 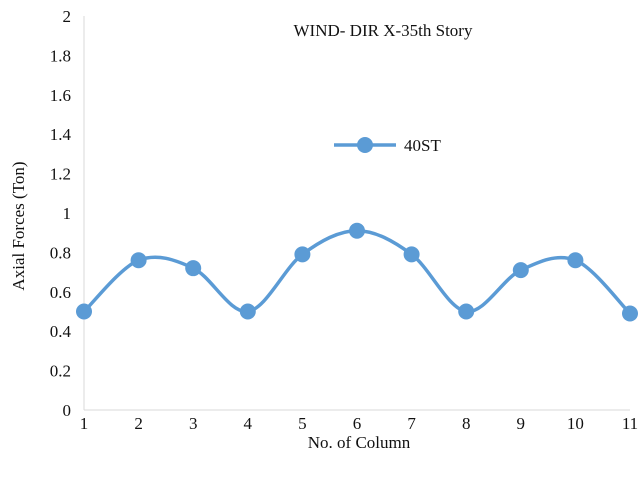 I want to click on x-tick-label: 3, so click(x=193, y=423).